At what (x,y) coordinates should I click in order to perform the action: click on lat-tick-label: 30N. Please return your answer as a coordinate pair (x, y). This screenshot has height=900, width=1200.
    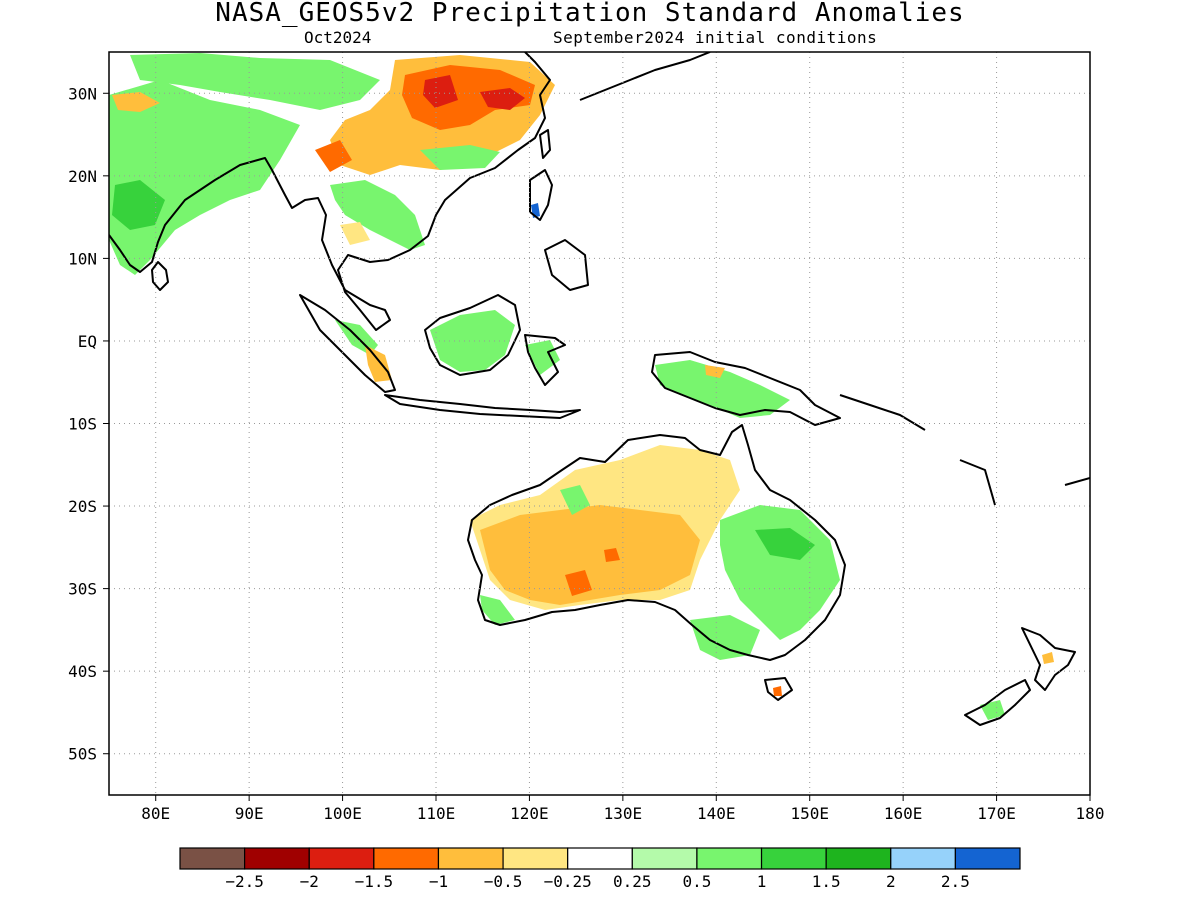
    Looking at the image, I should click on (82, 93).